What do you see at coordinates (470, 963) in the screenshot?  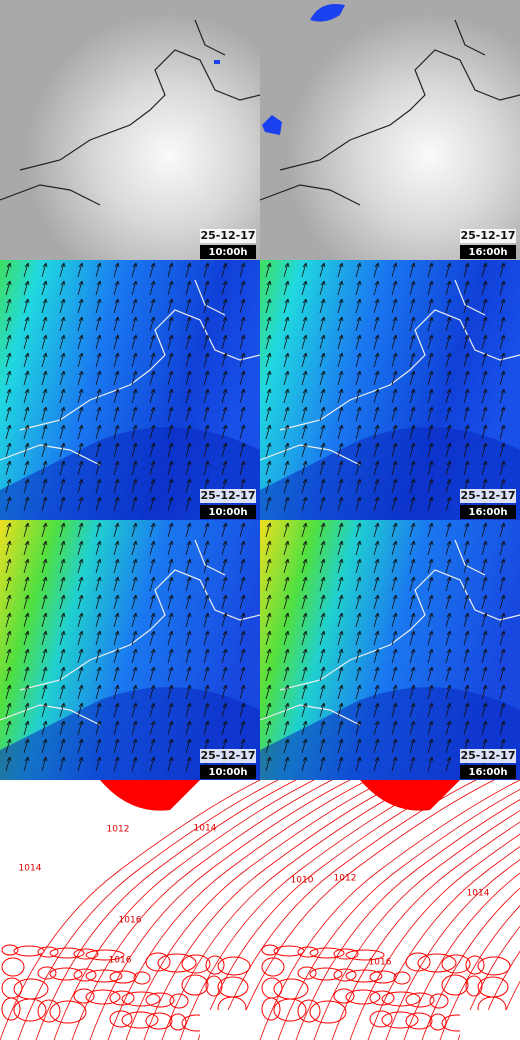 I see `isobar` at bounding box center [470, 963].